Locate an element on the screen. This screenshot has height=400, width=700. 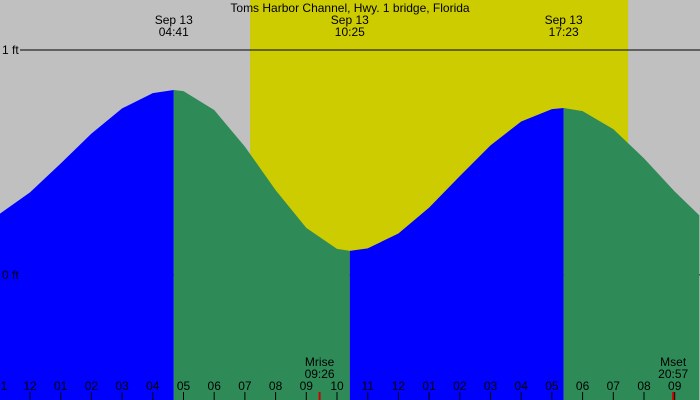
event-time: 04:41 is located at coordinates (174, 32).